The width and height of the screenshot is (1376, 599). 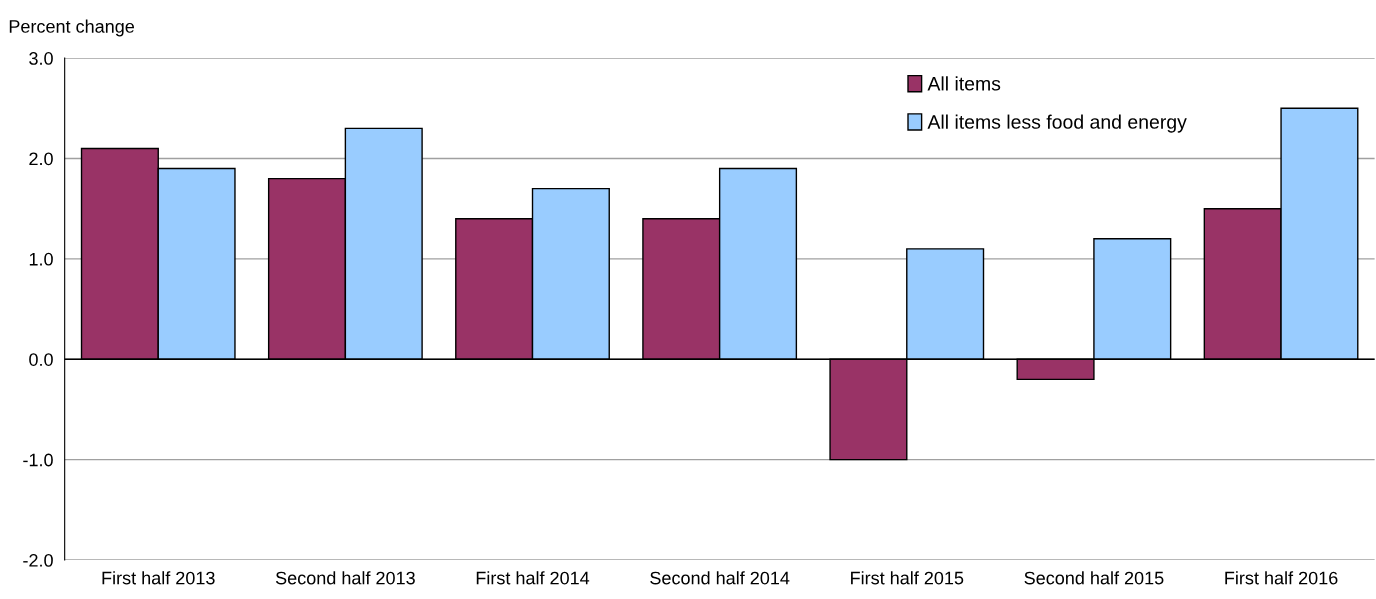 What do you see at coordinates (158, 578) in the screenshot?
I see `x-tick-label: First half 2013` at bounding box center [158, 578].